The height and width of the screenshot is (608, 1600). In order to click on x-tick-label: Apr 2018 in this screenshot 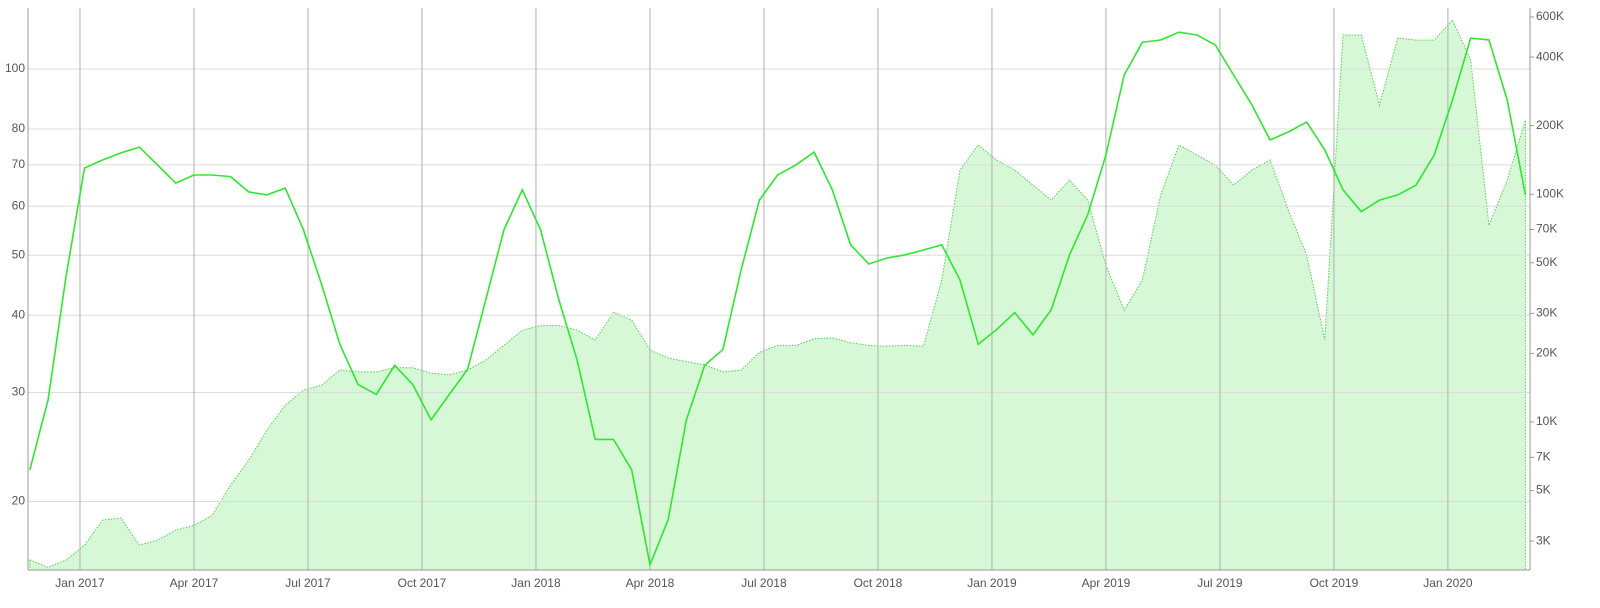, I will do `click(650, 583)`.